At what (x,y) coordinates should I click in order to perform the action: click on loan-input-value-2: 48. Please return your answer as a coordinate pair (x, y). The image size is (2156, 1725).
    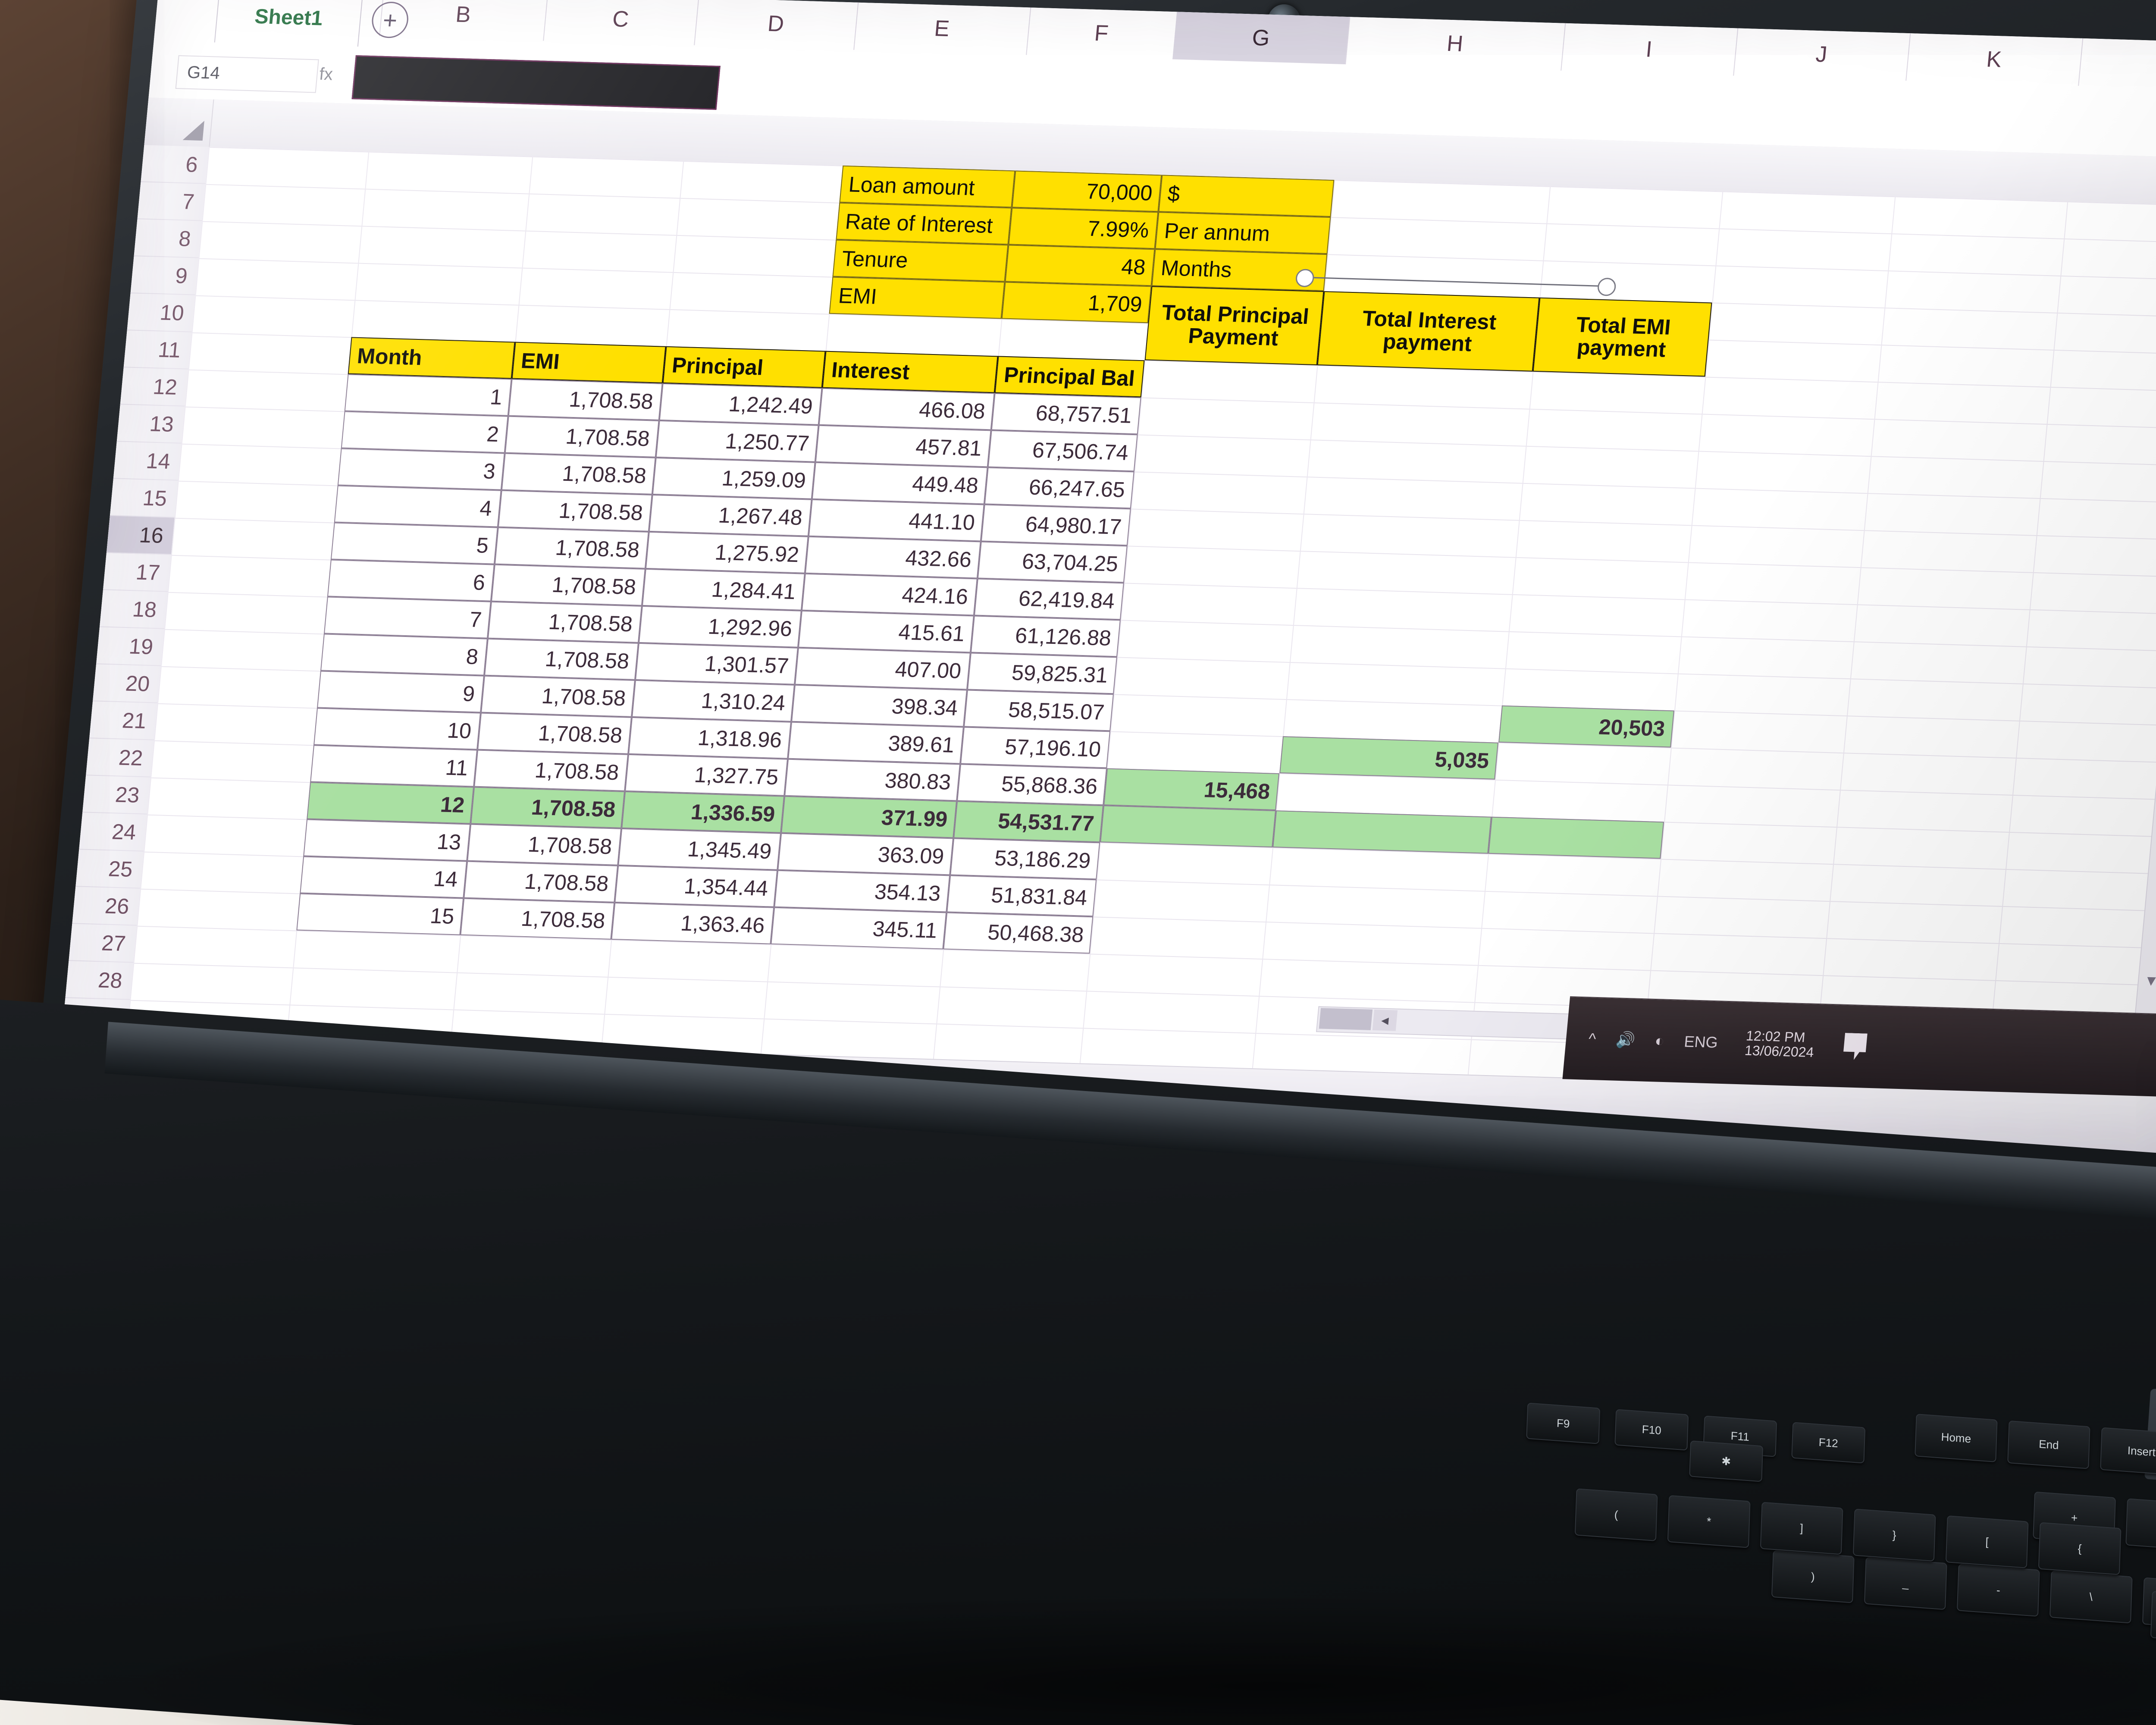
    Looking at the image, I should click on (1080, 265).